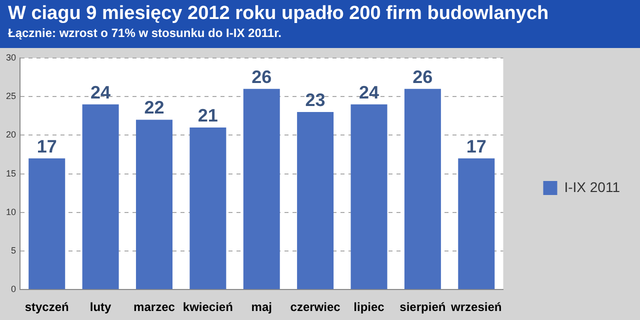  What do you see at coordinates (13, 250) in the screenshot?
I see `y-tick-label: 5` at bounding box center [13, 250].